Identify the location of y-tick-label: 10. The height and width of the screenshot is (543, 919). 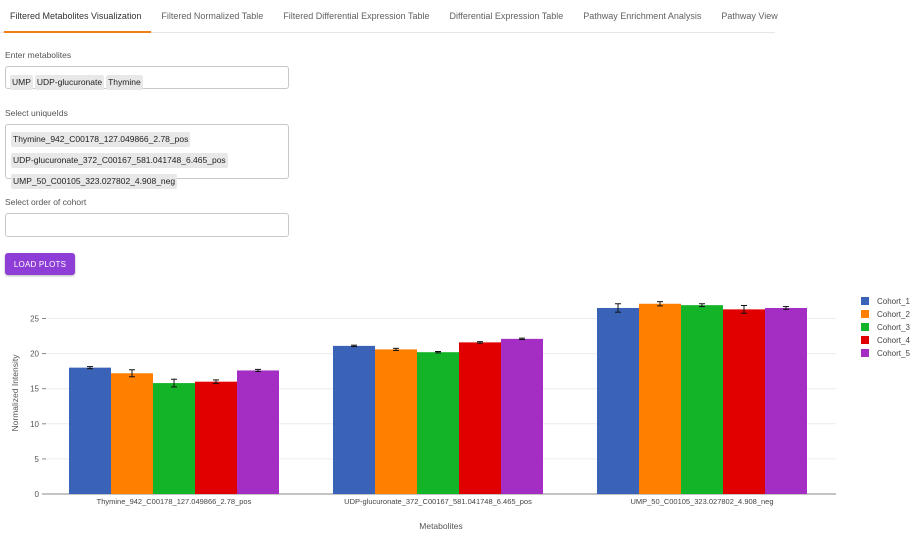
(34, 424).